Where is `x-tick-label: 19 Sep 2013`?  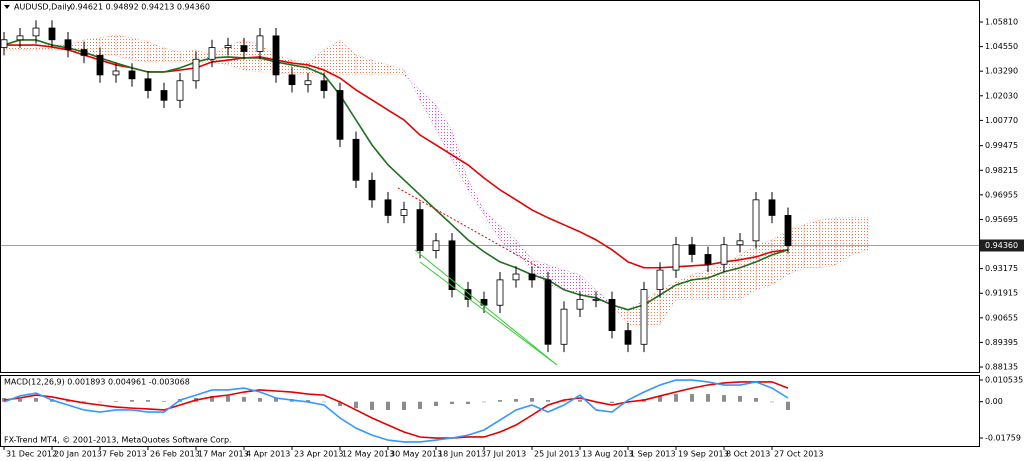
x-tick-label: 19 Sep 2013 is located at coordinates (703, 454).